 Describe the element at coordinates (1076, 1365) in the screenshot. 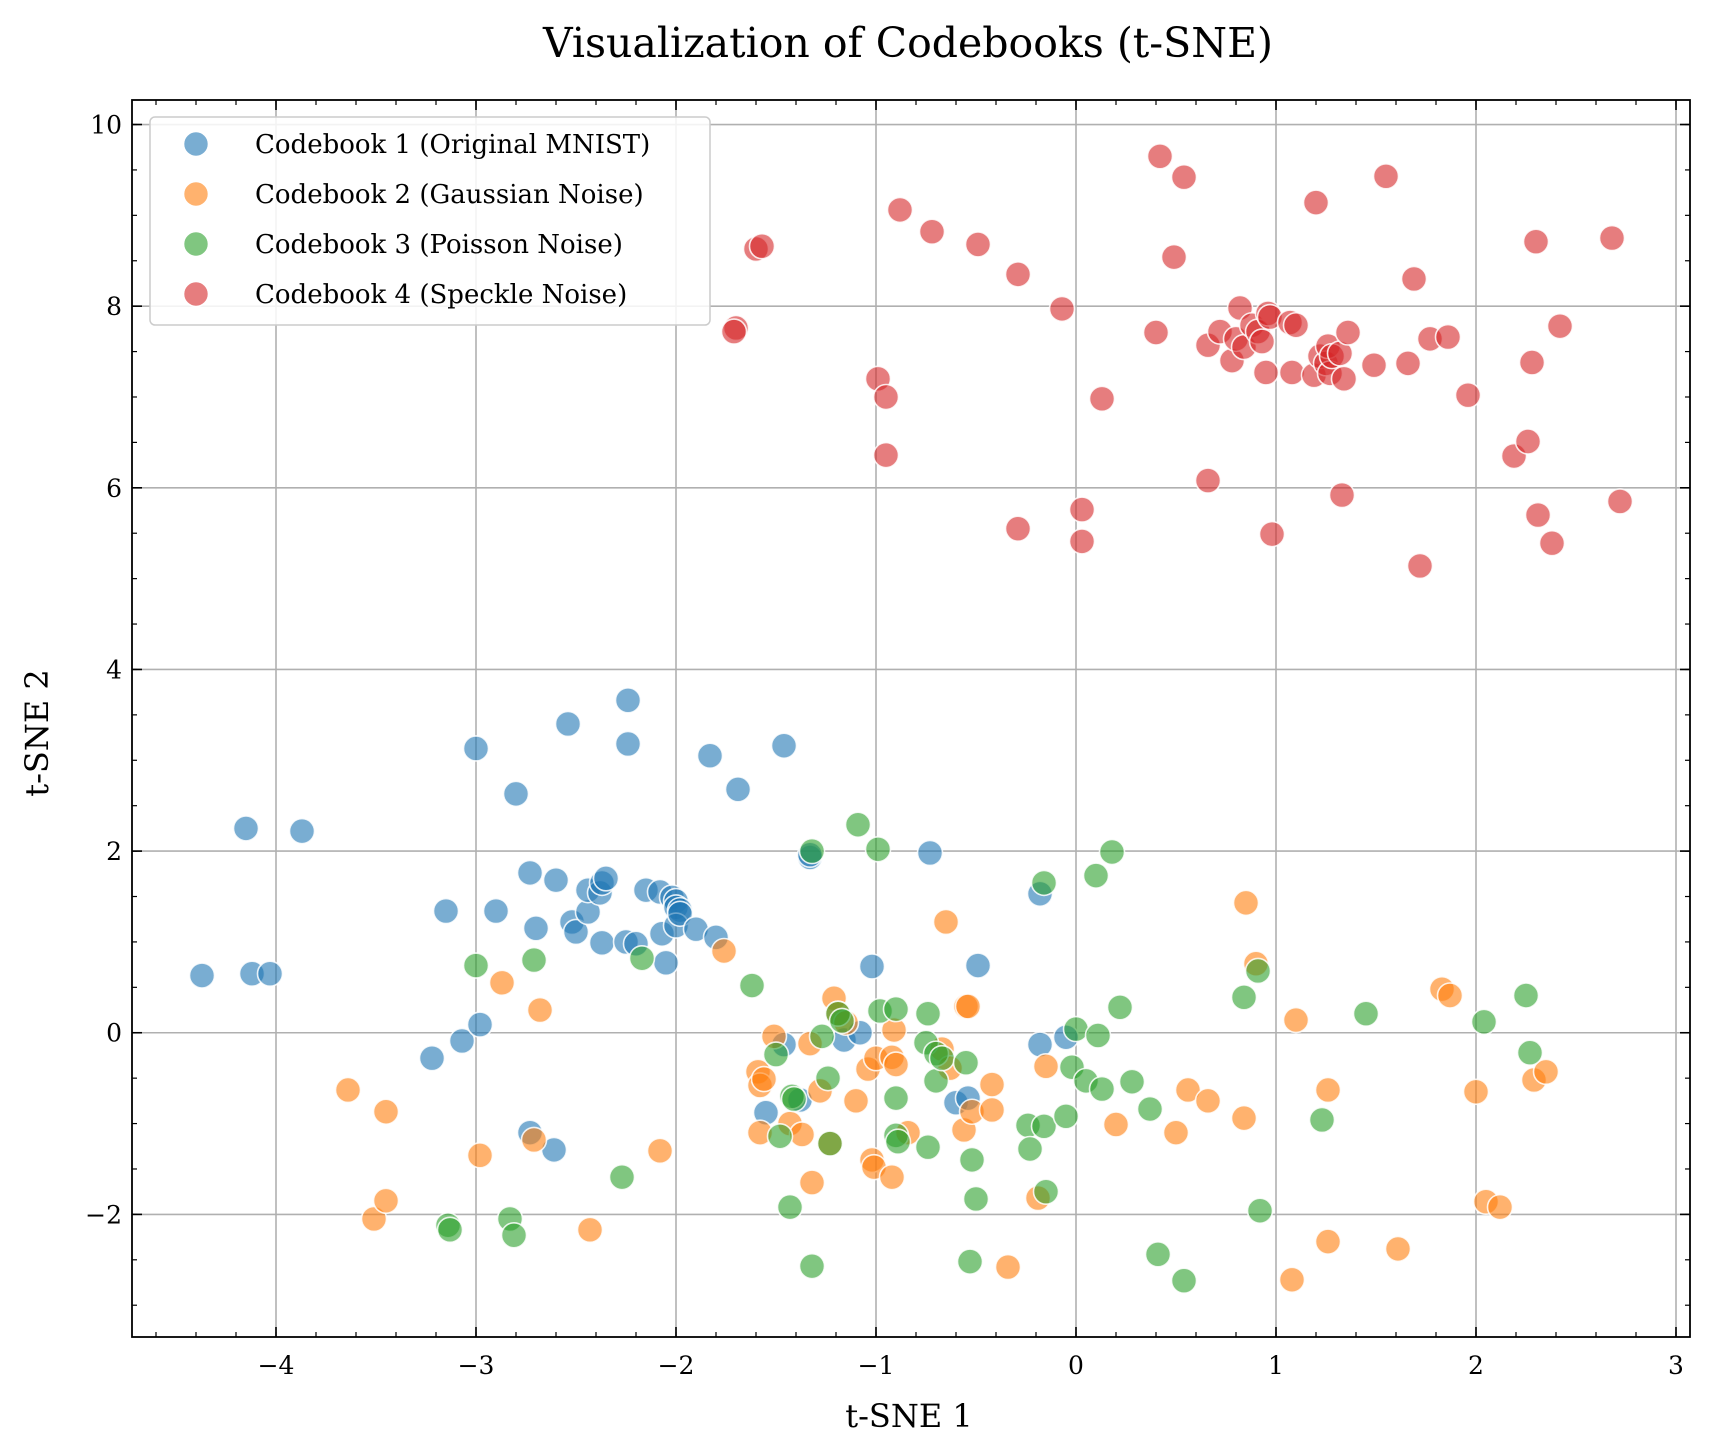

I see `x-tick-label: 0` at that location.